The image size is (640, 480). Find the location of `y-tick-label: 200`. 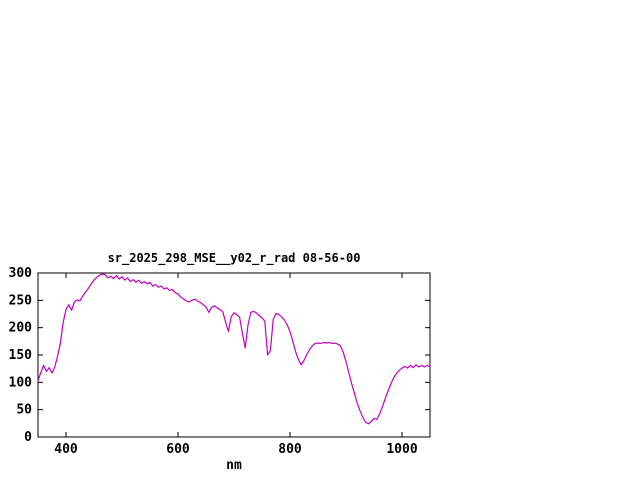

y-tick-label: 200 is located at coordinates (21, 328).